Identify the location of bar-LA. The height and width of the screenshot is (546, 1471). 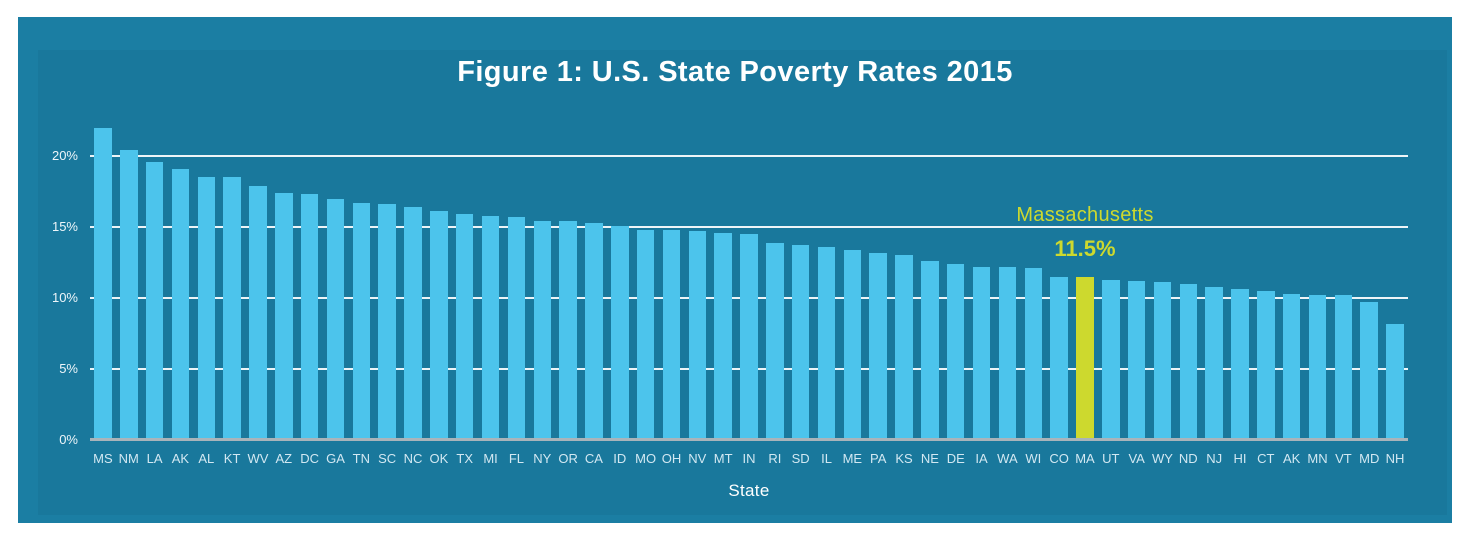
(154, 300).